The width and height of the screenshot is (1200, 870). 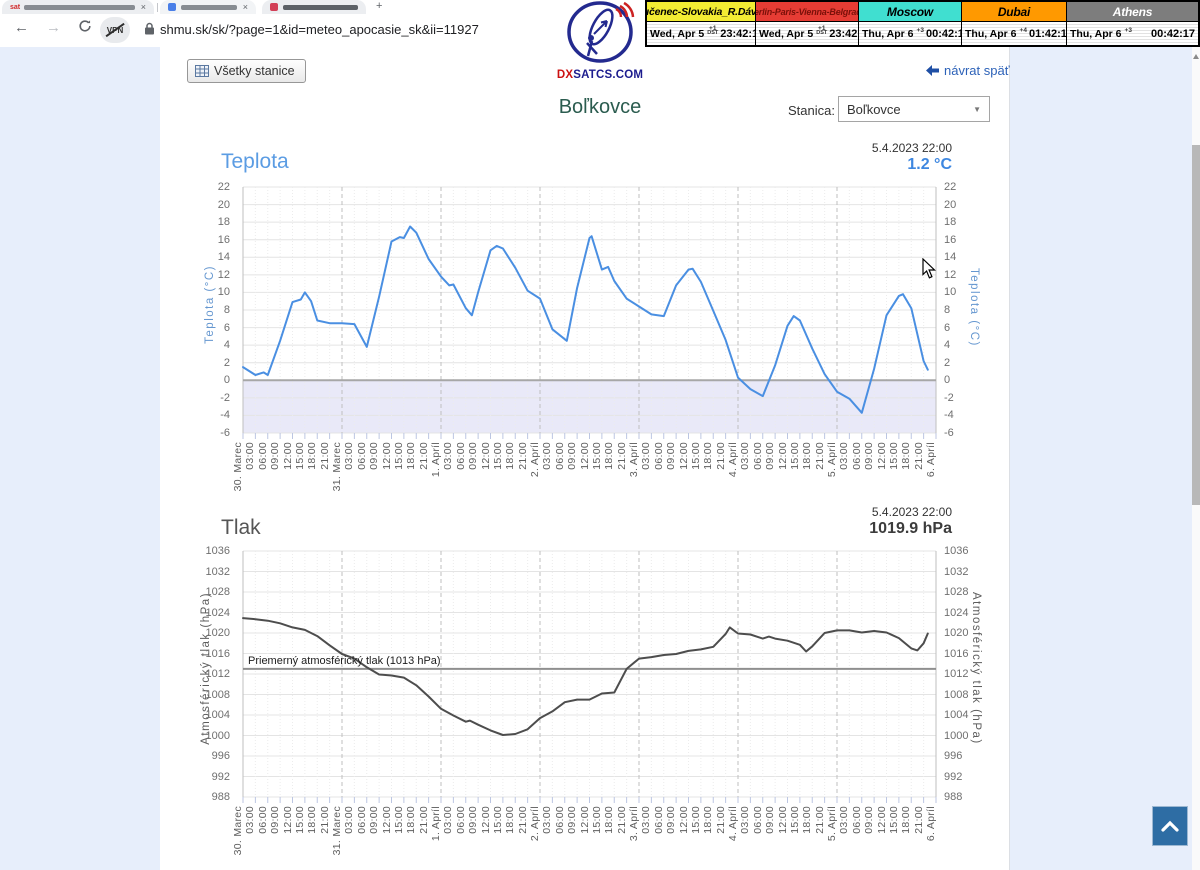 What do you see at coordinates (914, 109) in the screenshot?
I see `station-select: Boľkovce ▼` at bounding box center [914, 109].